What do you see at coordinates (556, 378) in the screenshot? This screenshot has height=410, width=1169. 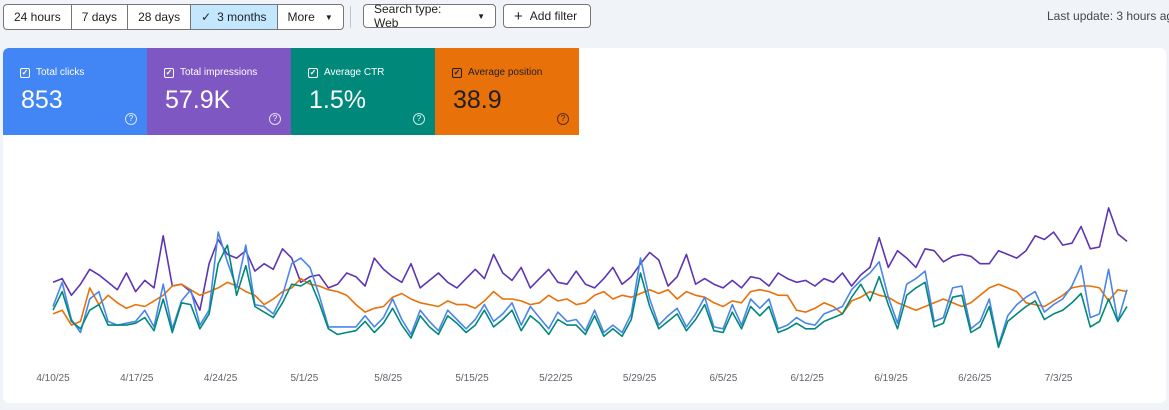 I see `x-tick-label: 5/22/25` at bounding box center [556, 378].